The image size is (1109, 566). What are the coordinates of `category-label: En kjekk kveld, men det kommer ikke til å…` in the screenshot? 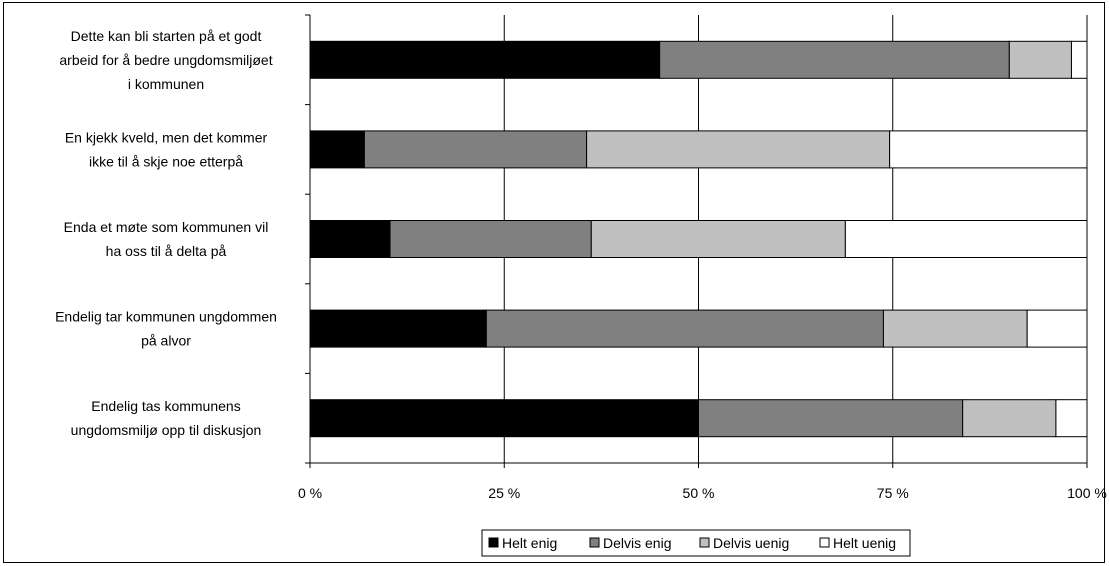 It's located at (166, 149).